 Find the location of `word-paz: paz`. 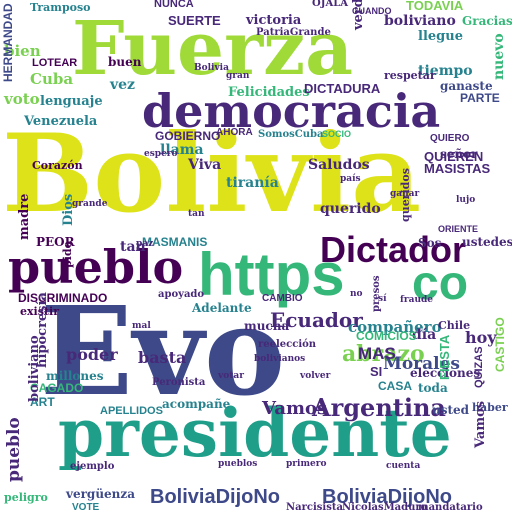

word-paz: paz is located at coordinates (145, 244).